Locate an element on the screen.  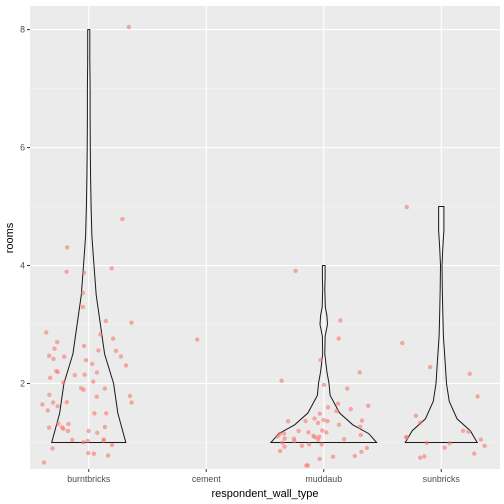
data-point-cement is located at coordinates (197, 339).